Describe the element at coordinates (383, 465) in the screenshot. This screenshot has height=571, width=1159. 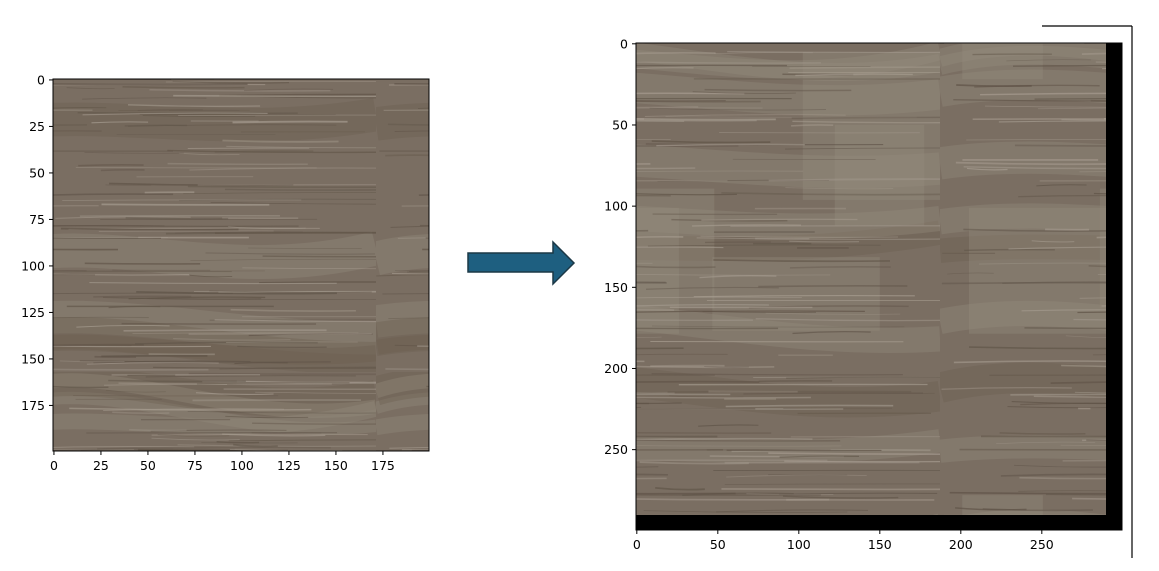
I see `x-tick-label: 175` at that location.